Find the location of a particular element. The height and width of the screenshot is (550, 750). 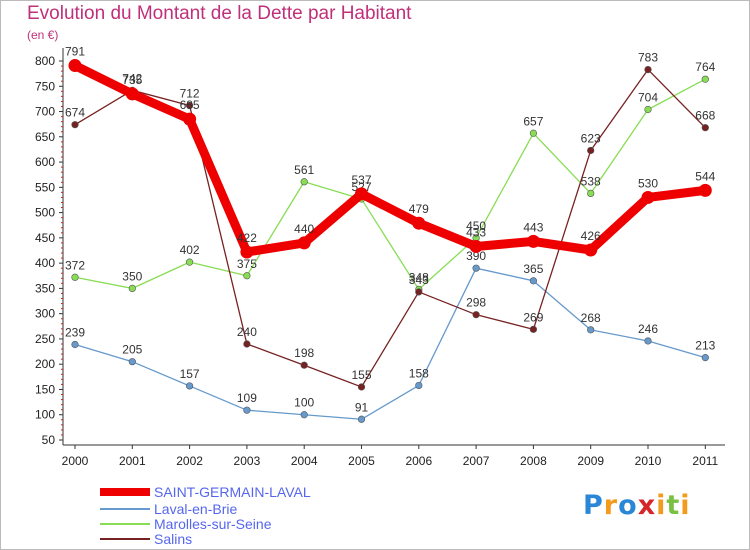

data-label: 783 is located at coordinates (648, 58).